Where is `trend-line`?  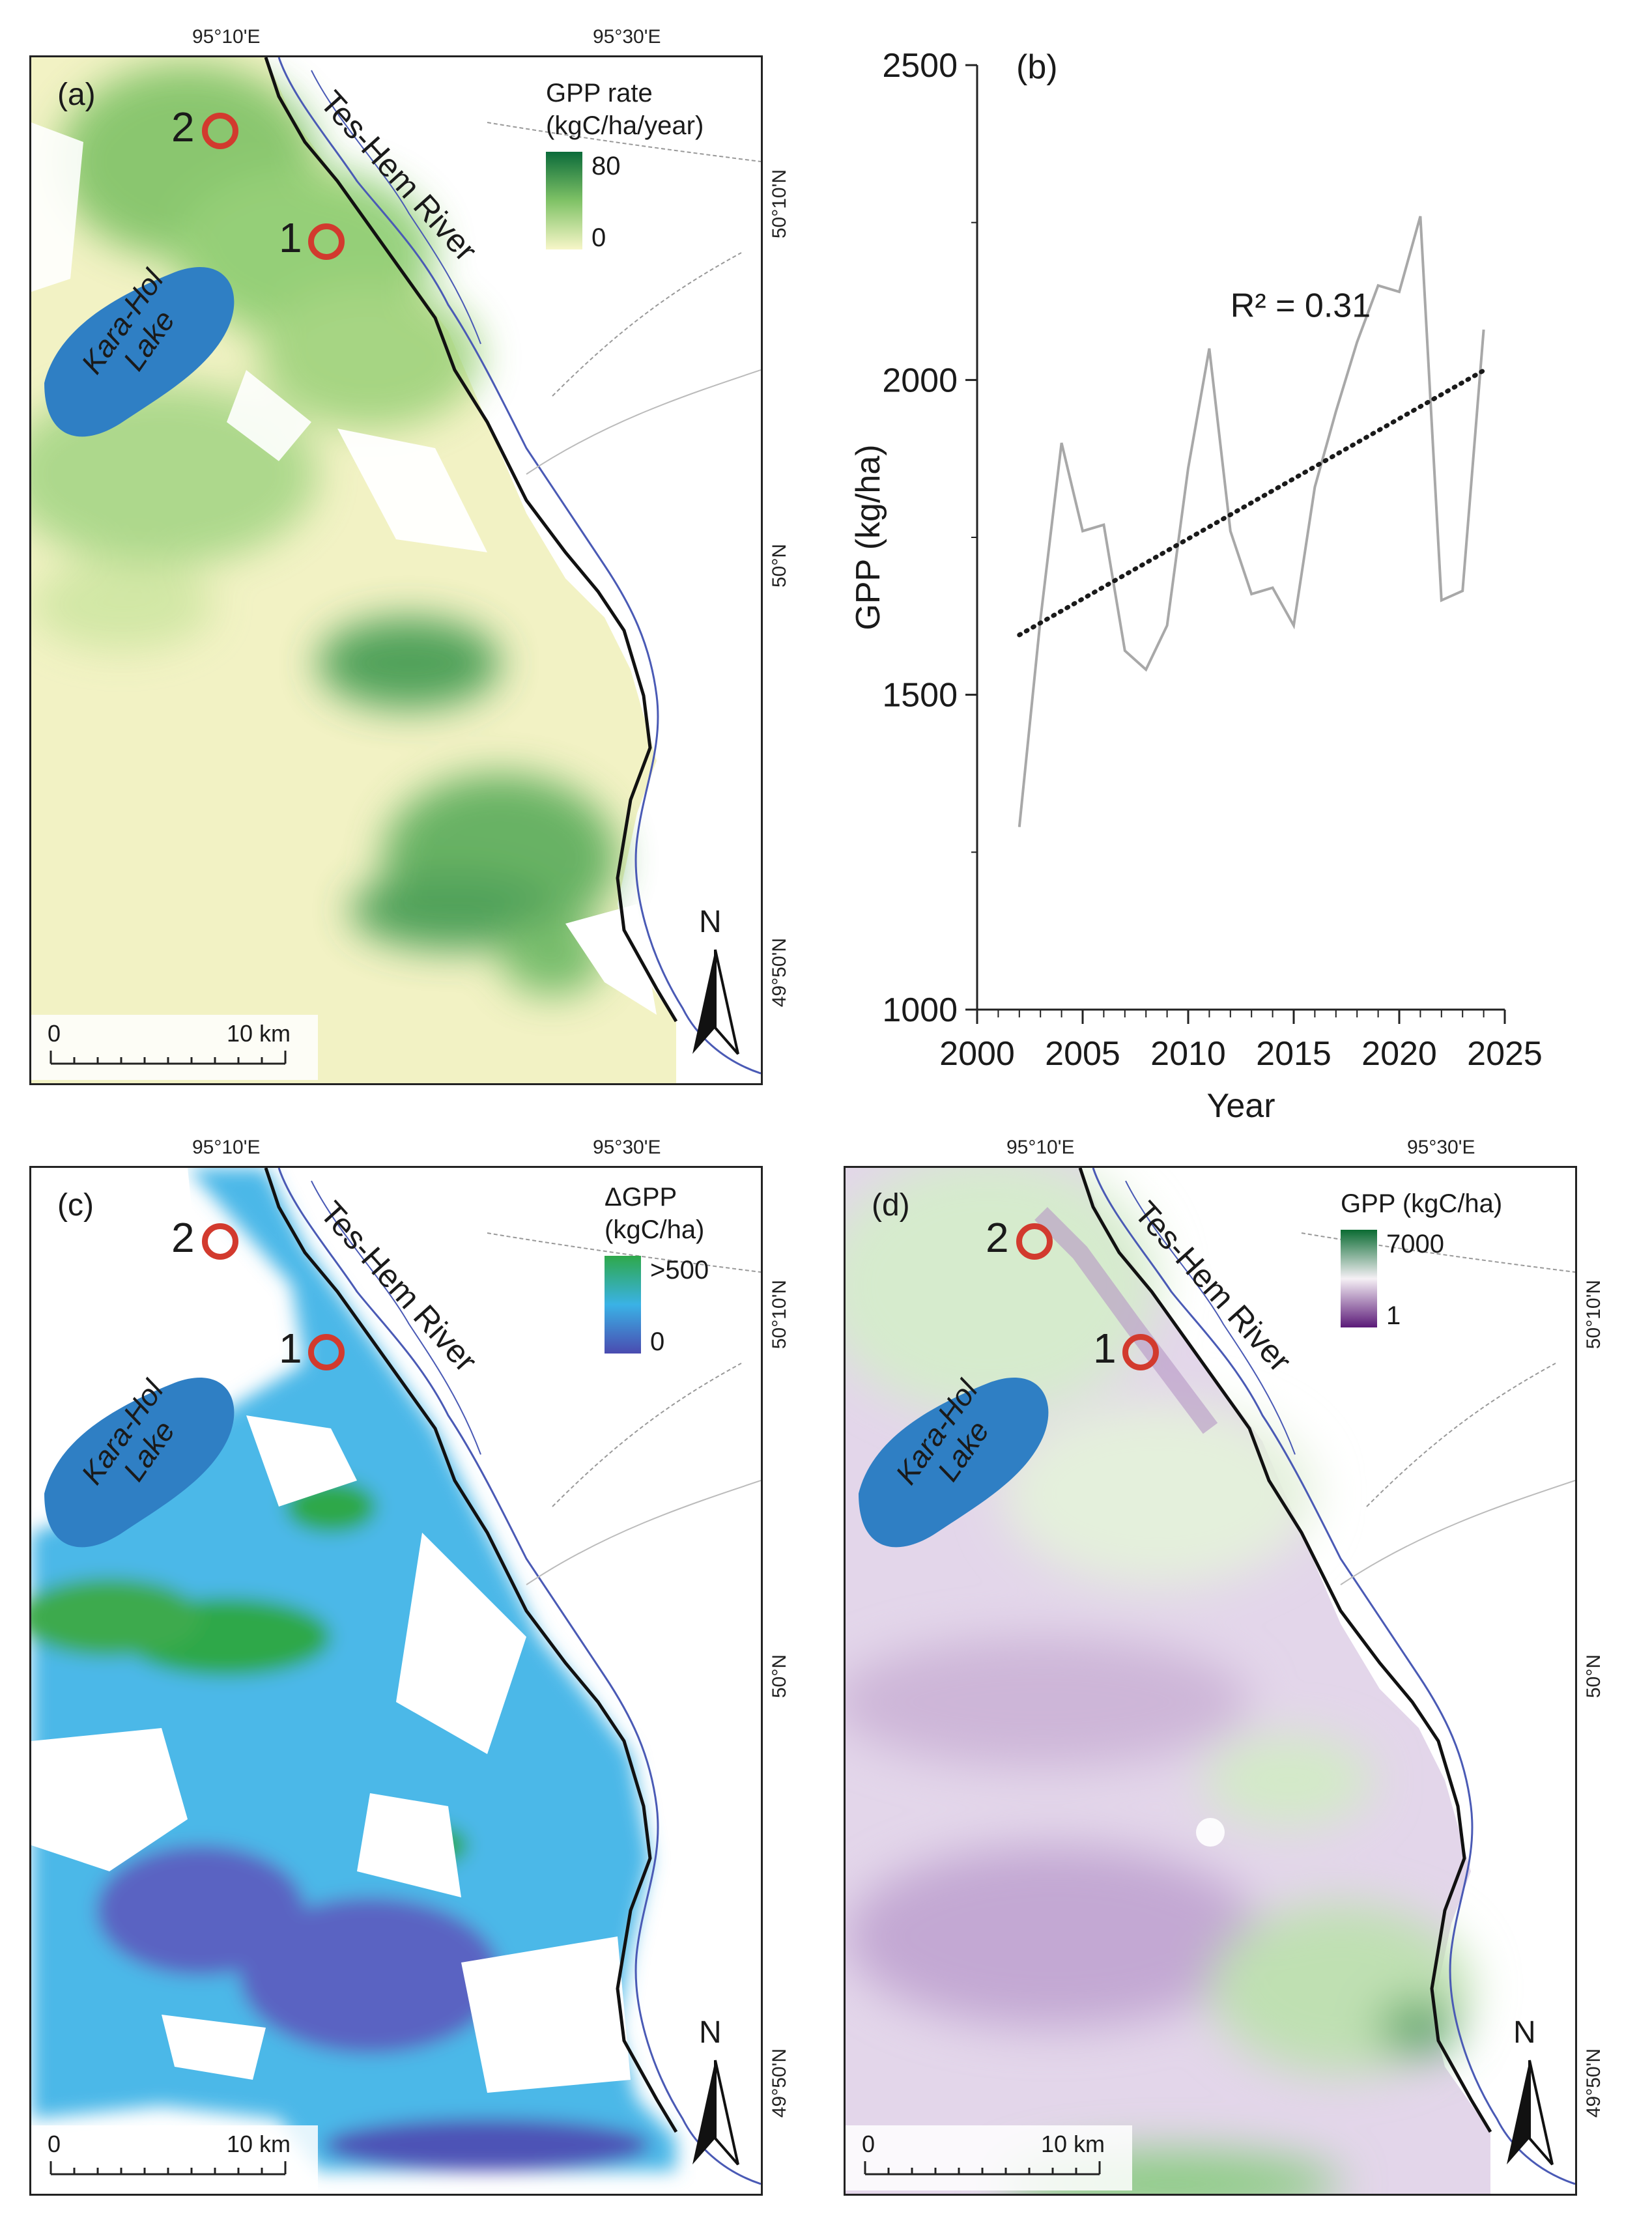 trend-line is located at coordinates (1252, 503).